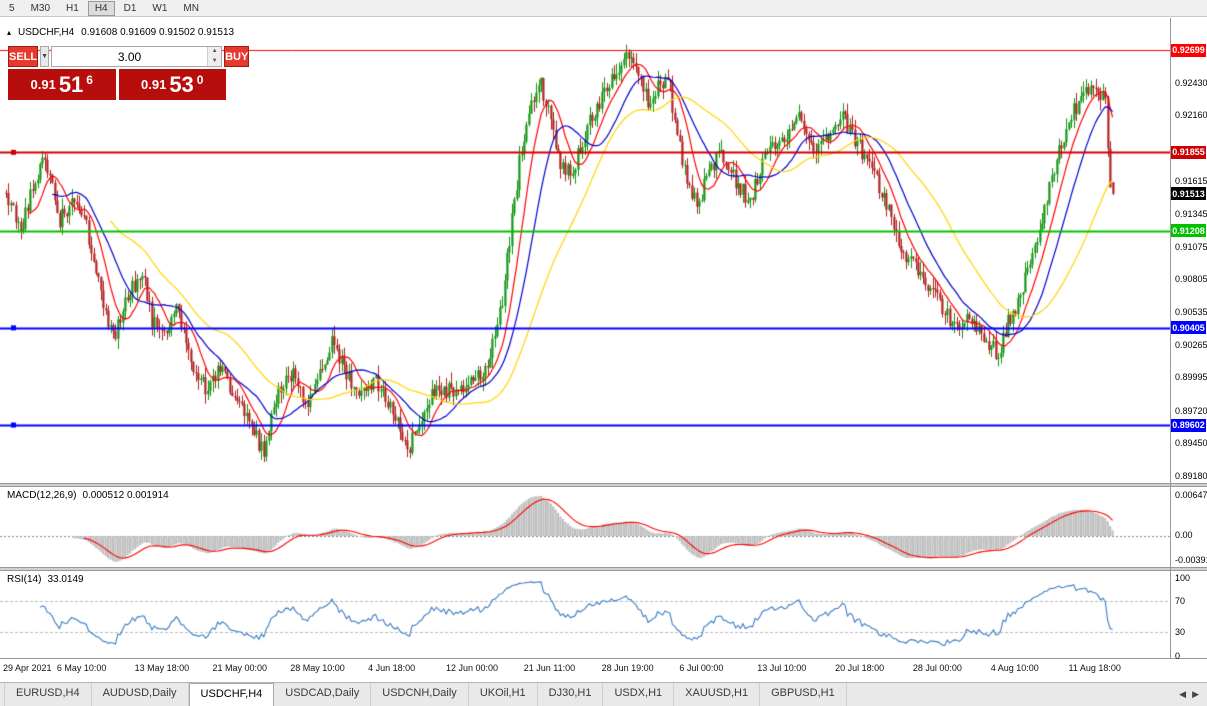 The height and width of the screenshot is (706, 1207). I want to click on tabs-scroll-controls: ◀ ▶, so click(1193, 694).